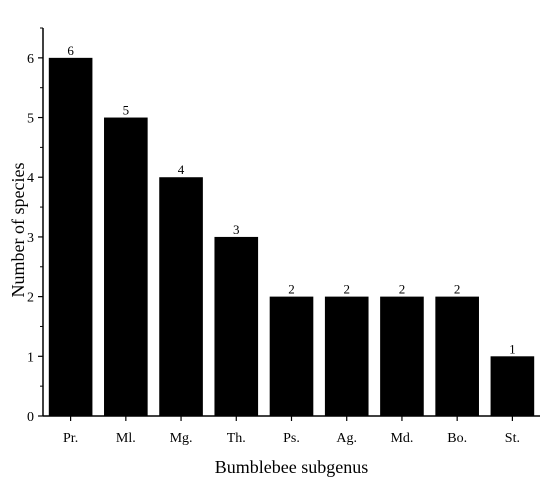 The height and width of the screenshot is (485, 550). I want to click on y-axis-title: Number of species, so click(18, 230).